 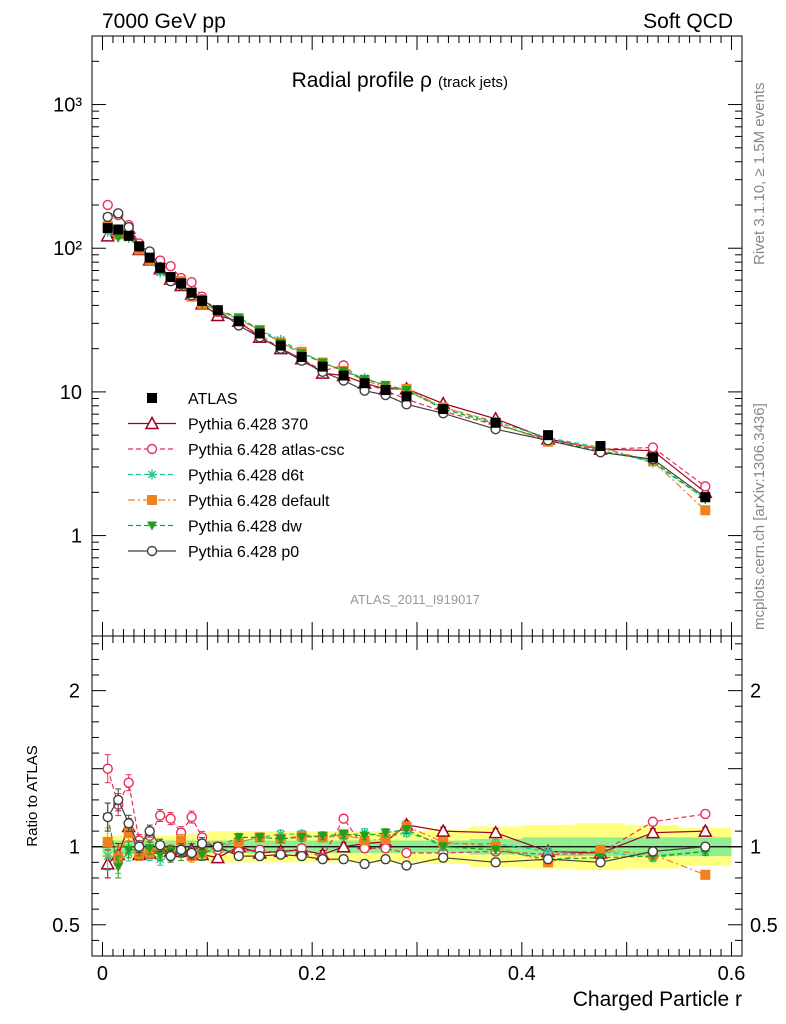 I want to click on y-tick-label-main: 10³, so click(x=67, y=106).